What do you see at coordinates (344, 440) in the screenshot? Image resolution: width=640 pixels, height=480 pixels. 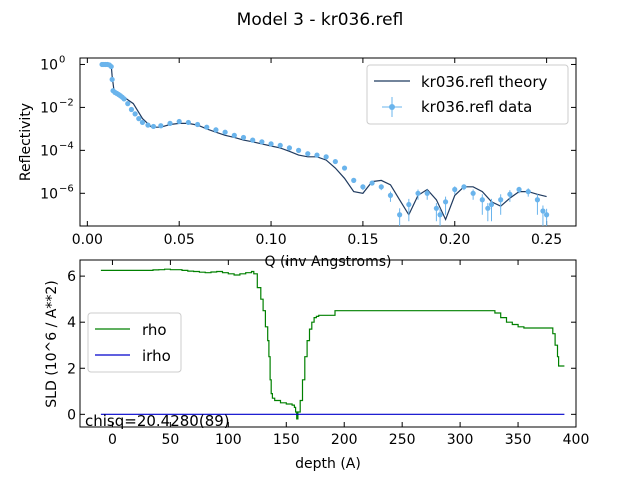 I see `sld-xtick-label: 200` at bounding box center [344, 440].